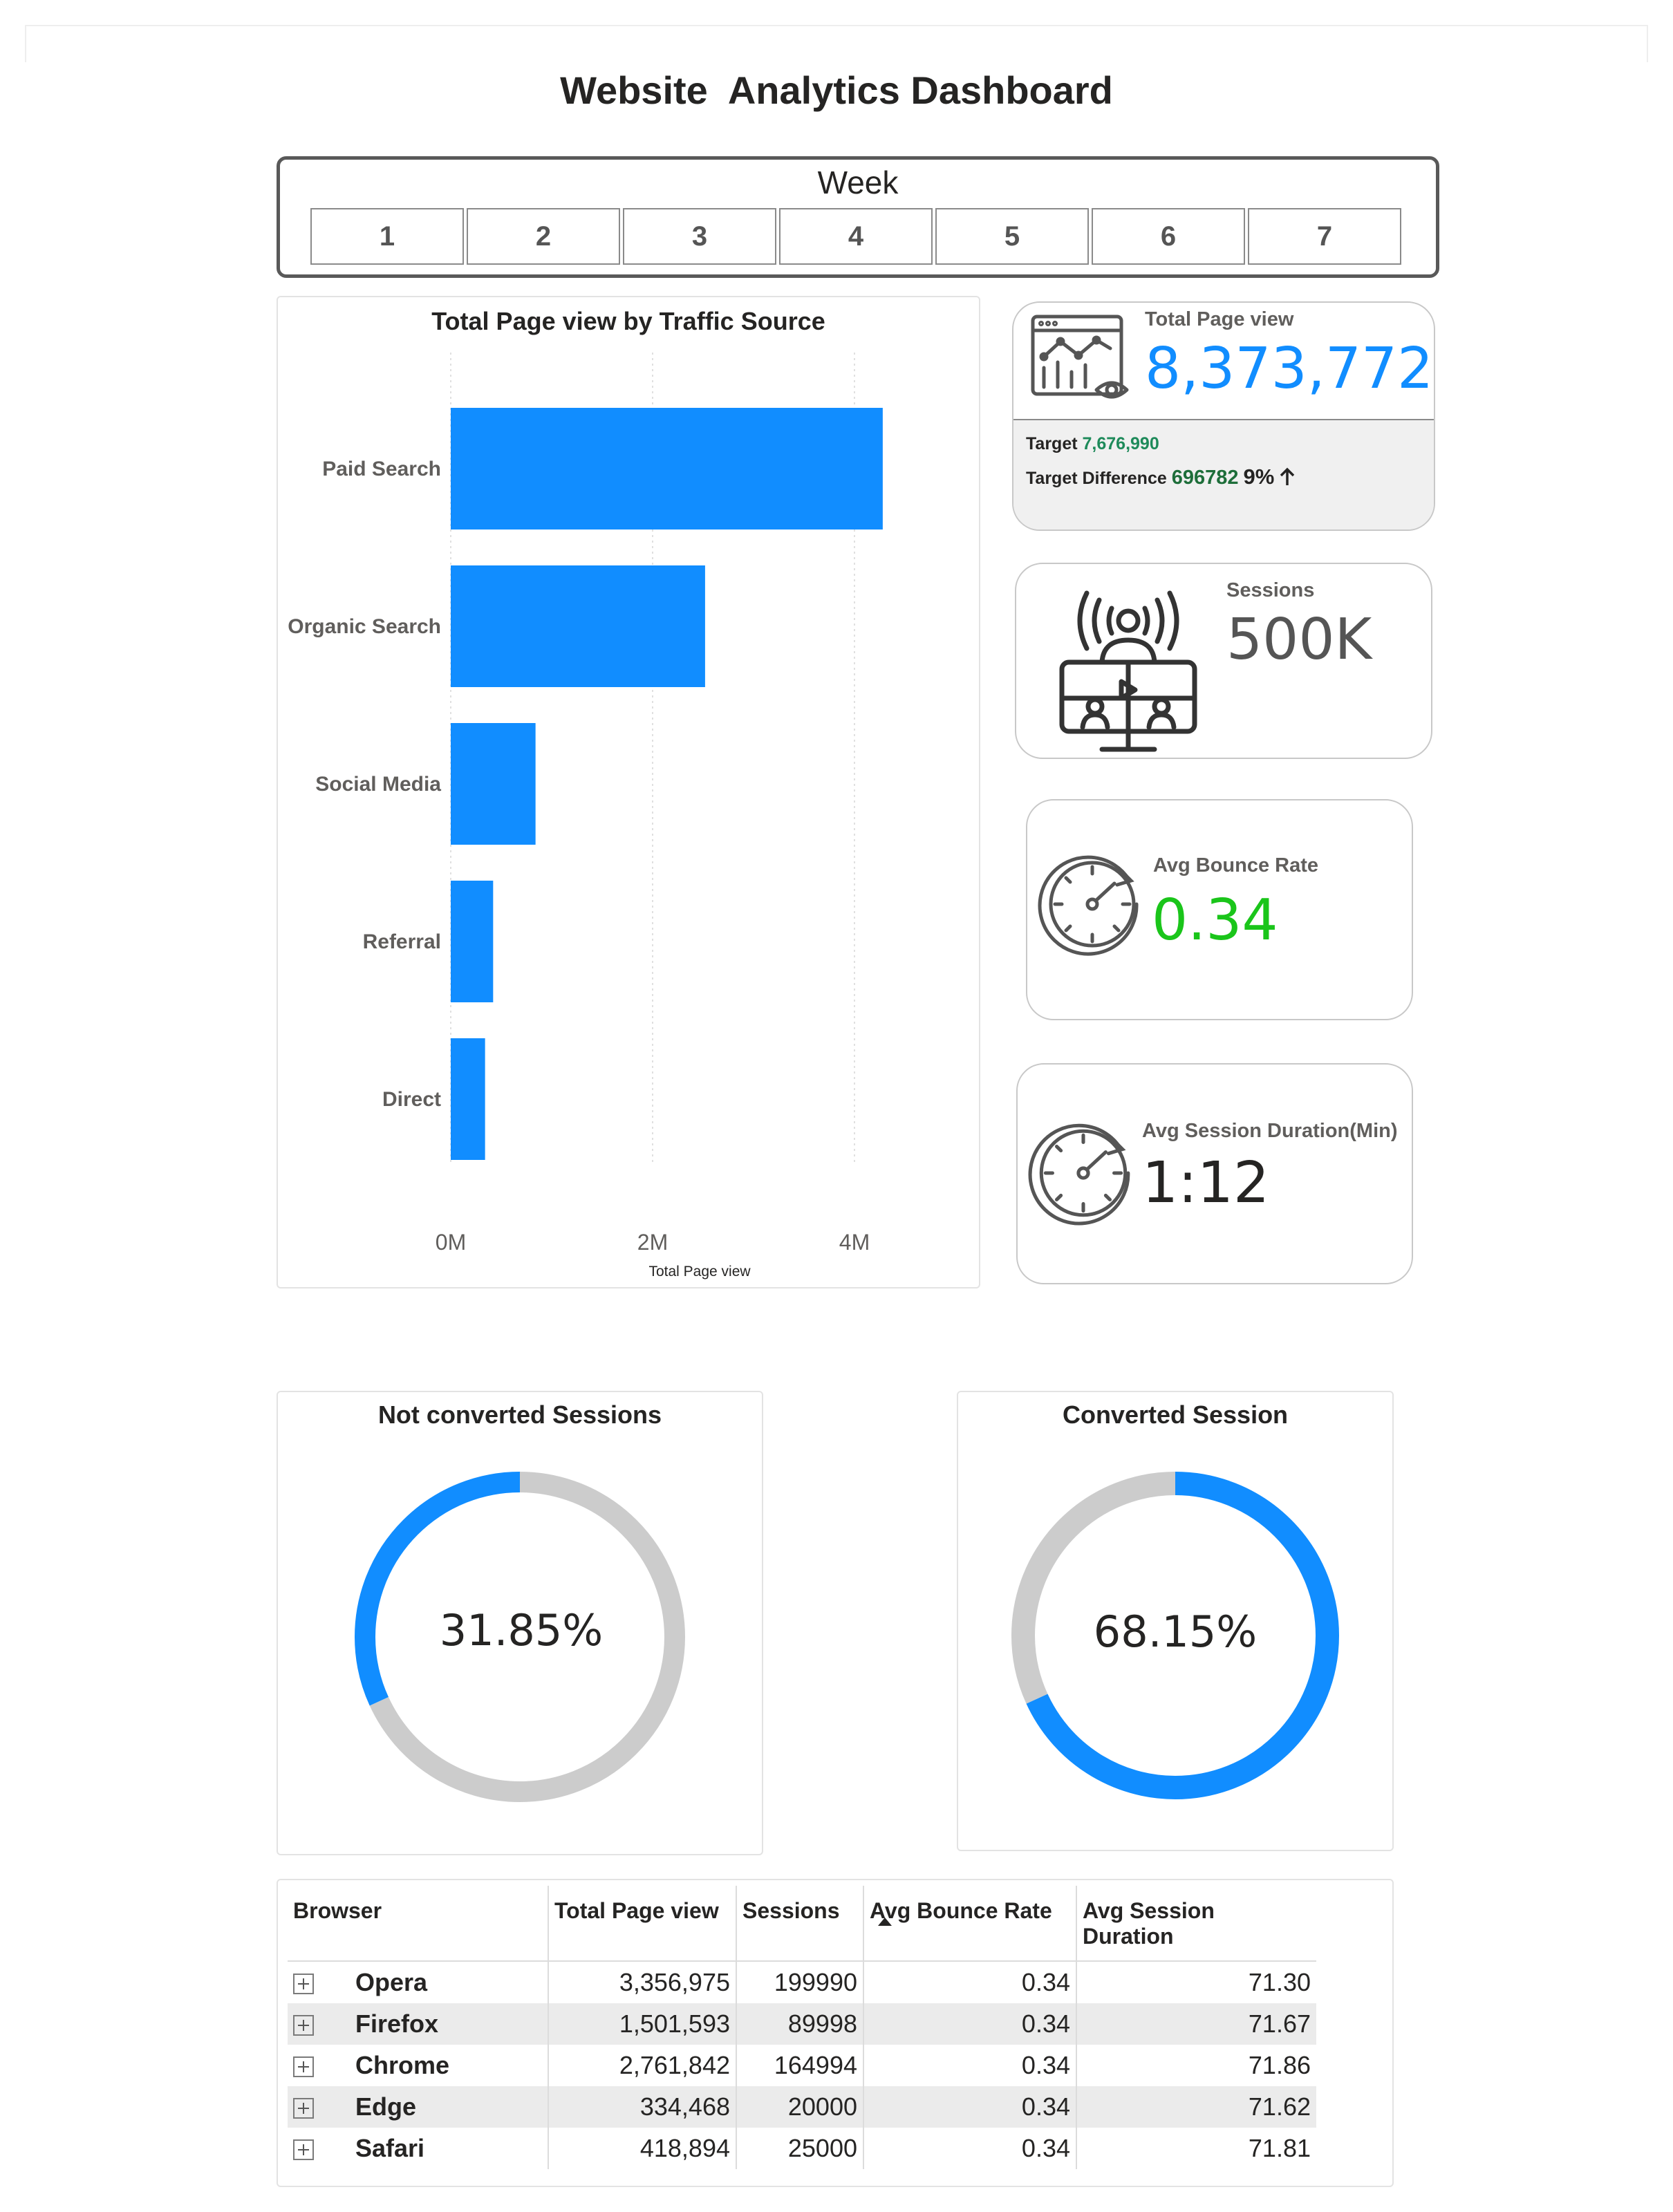 The image size is (1673, 2212). What do you see at coordinates (419, 2107) in the screenshot?
I see `browser-cell: Edge` at bounding box center [419, 2107].